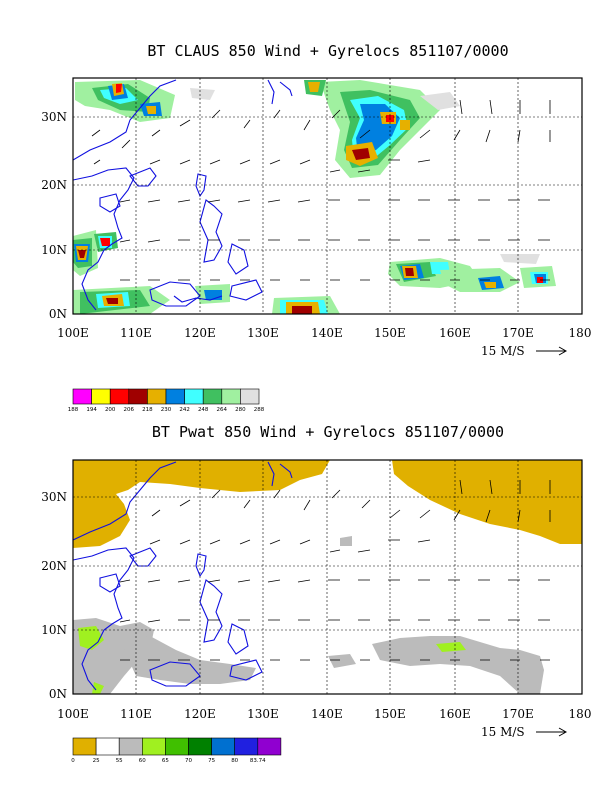 The image size is (612, 792). Describe the element at coordinates (110, 410) in the screenshot. I see `top-colorbar-label: 200` at that location.